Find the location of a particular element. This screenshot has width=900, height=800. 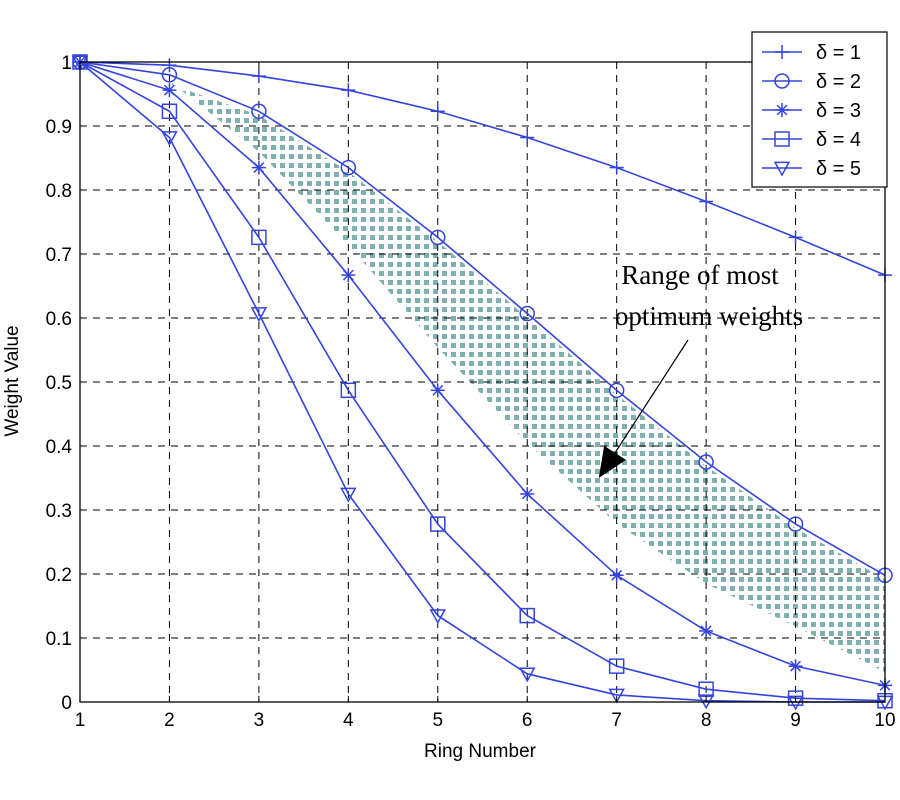

annotation: Range of most optimum weights is located at coordinates (700, 369).